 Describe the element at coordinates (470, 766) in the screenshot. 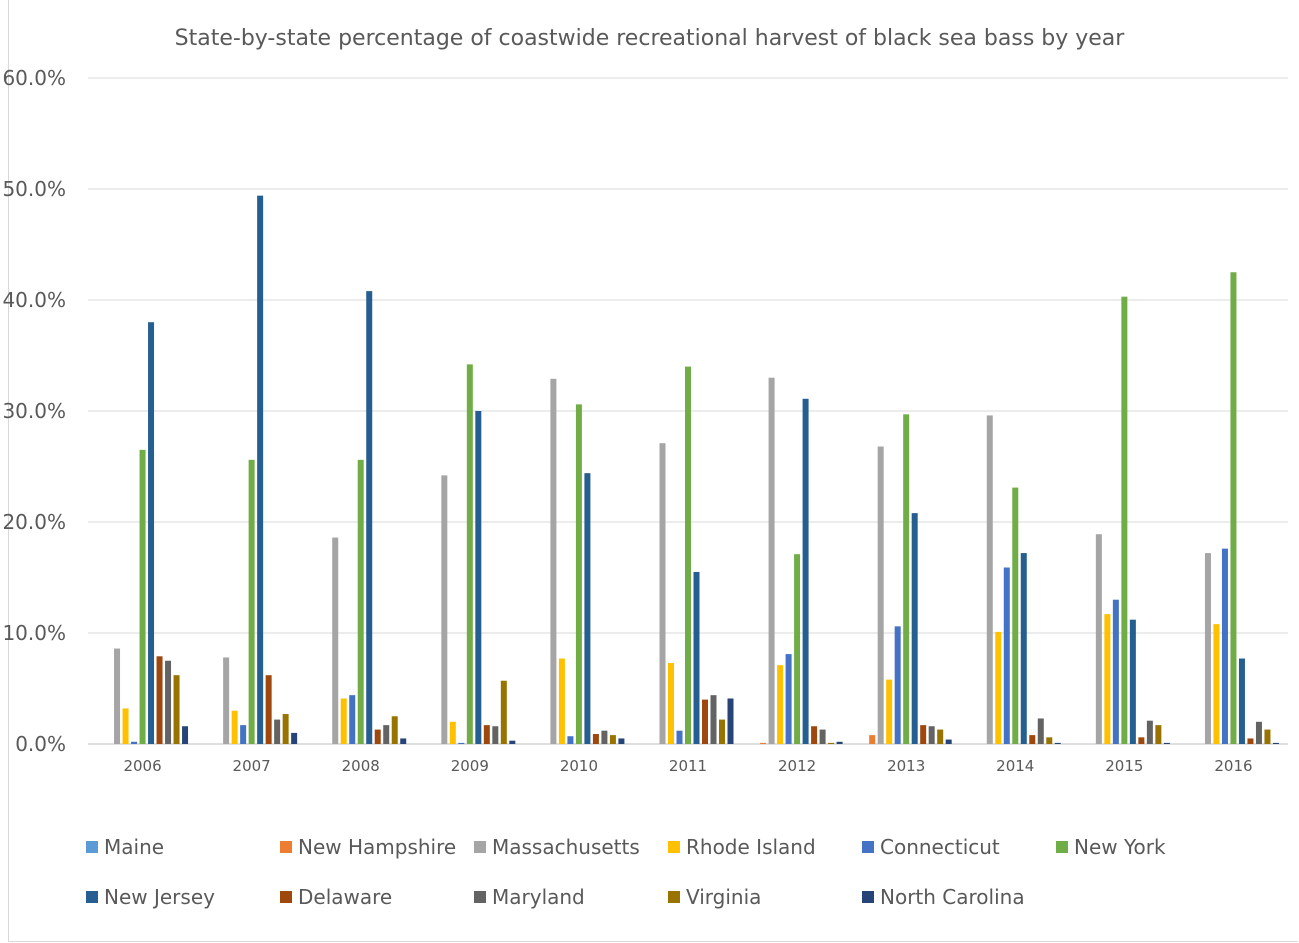

I see `x-tick-label: 2009` at that location.